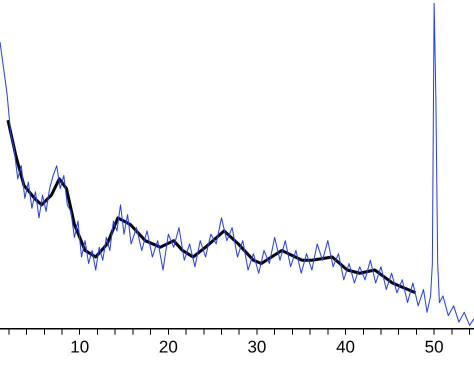  Describe the element at coordinates (80, 346) in the screenshot. I see `x-tick-label: 10` at that location.